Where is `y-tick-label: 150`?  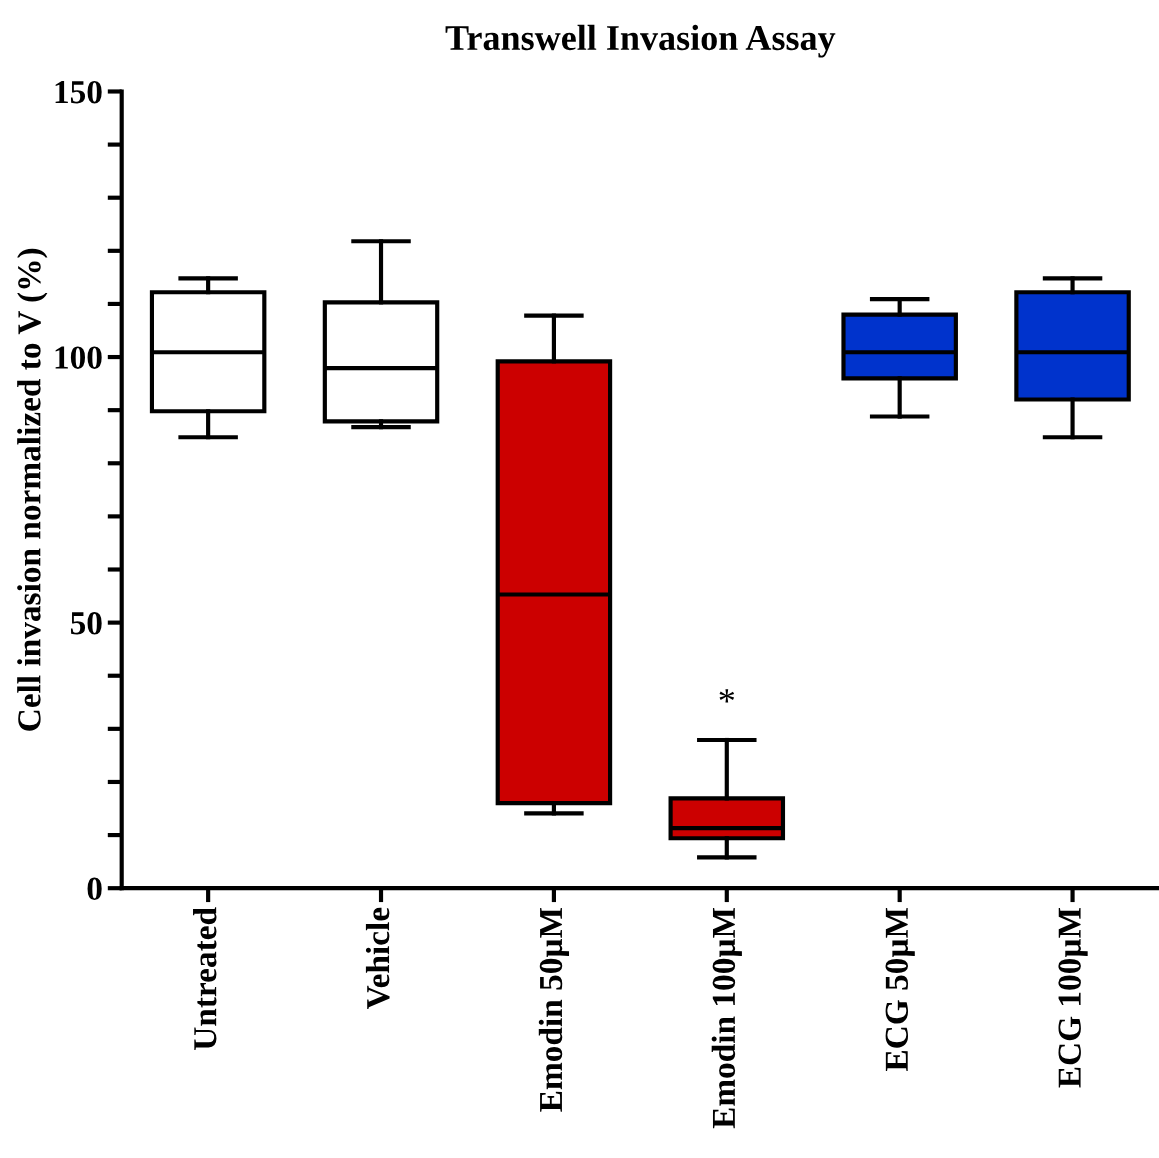
y-tick-label: 150 is located at coordinates (78, 92).